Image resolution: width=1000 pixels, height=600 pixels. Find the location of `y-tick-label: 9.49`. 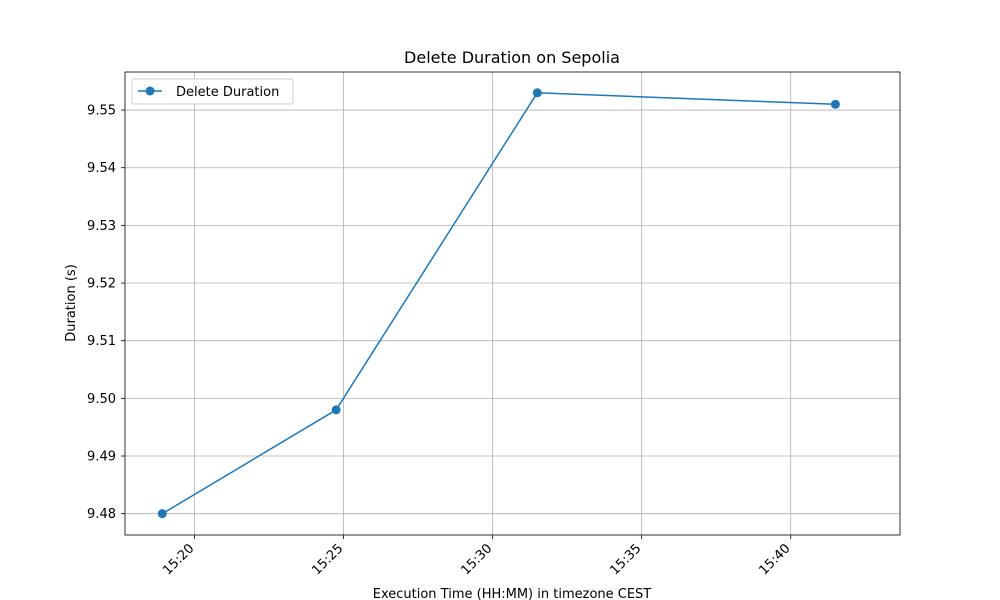

y-tick-label: 9.49 is located at coordinates (101, 457).